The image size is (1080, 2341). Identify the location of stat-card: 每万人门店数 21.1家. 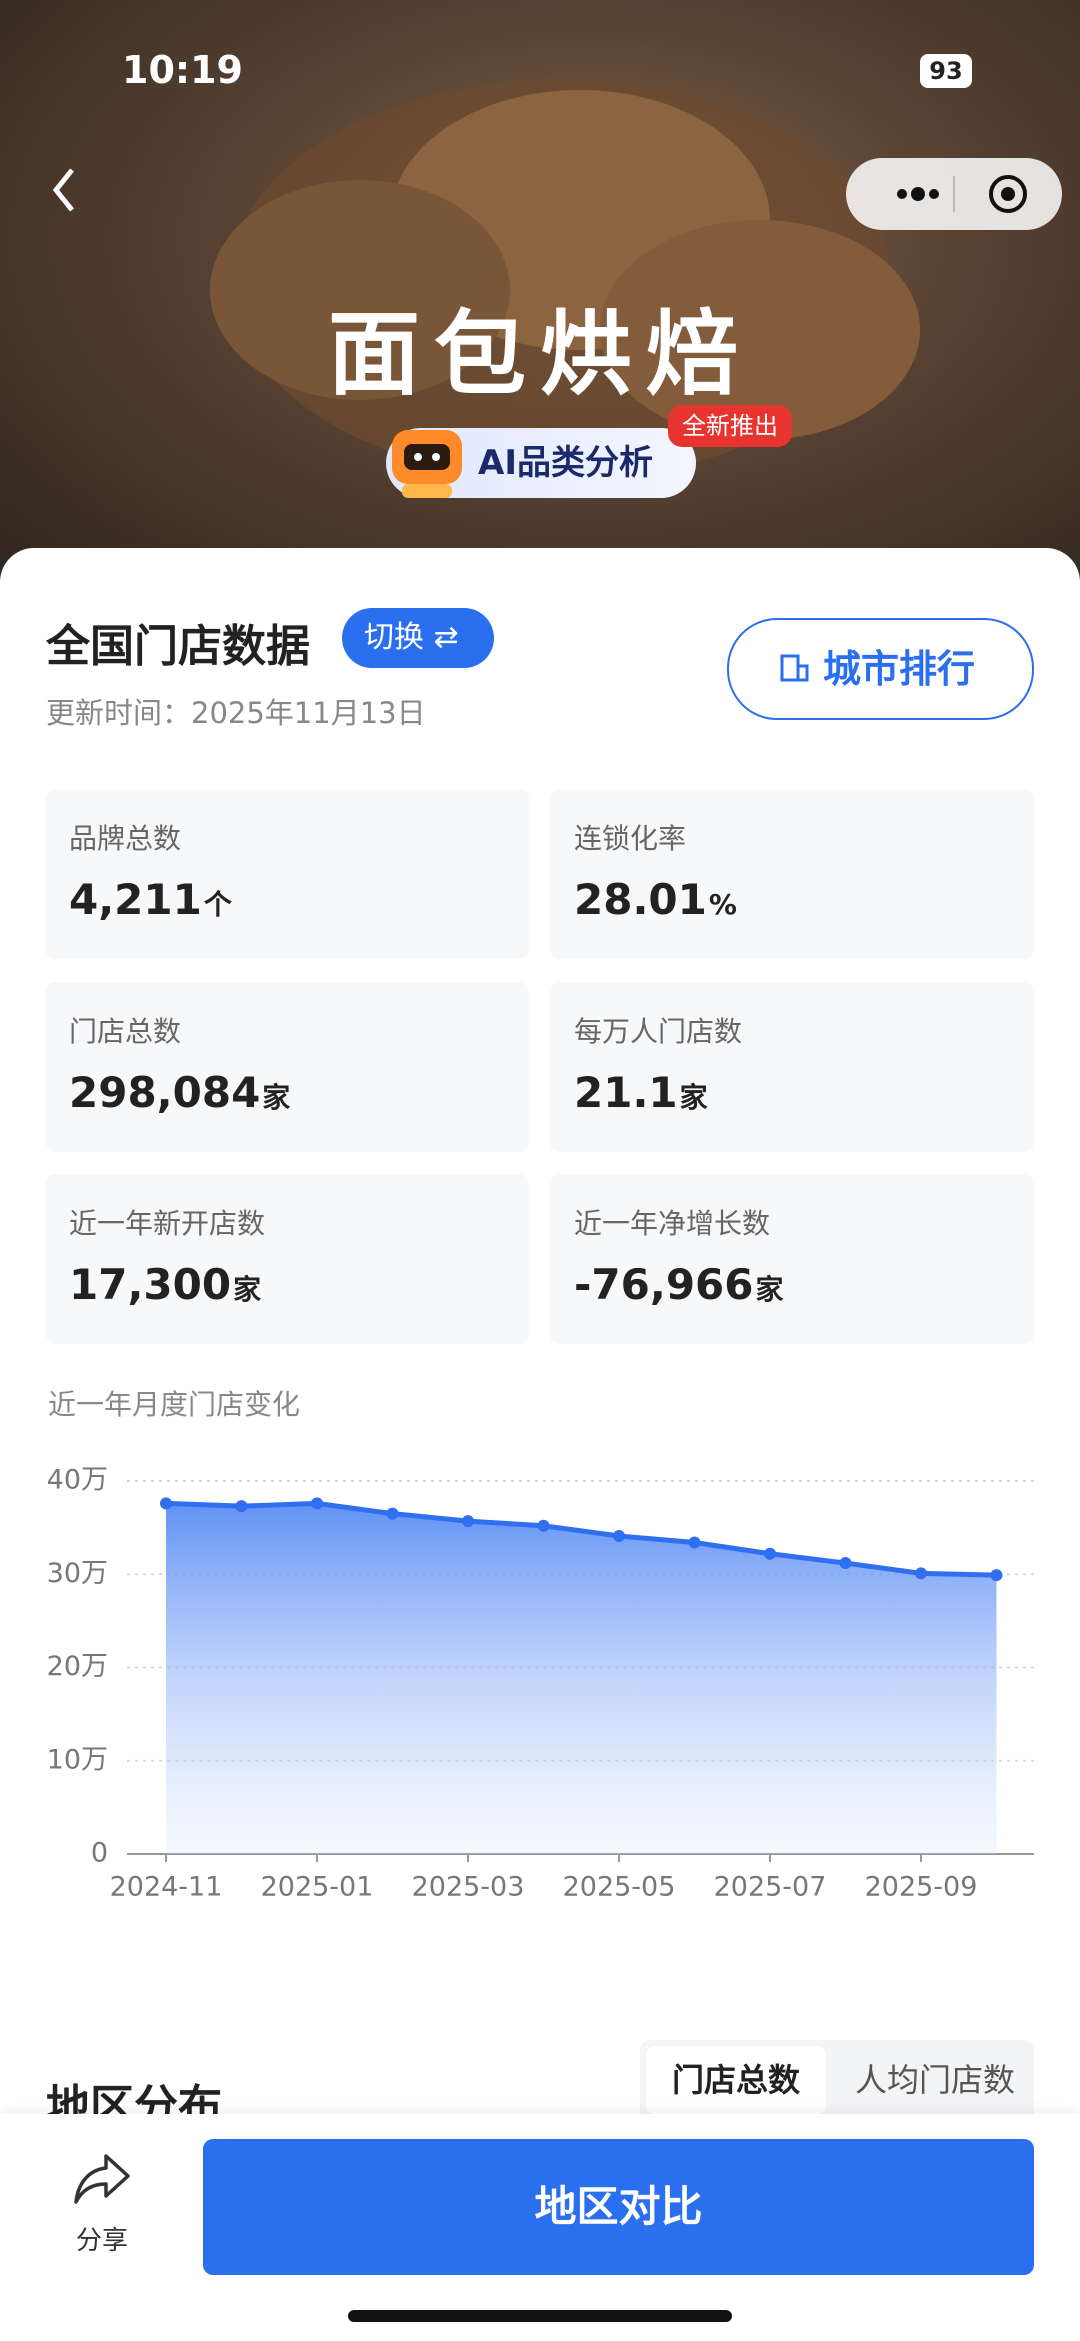
(792, 1067).